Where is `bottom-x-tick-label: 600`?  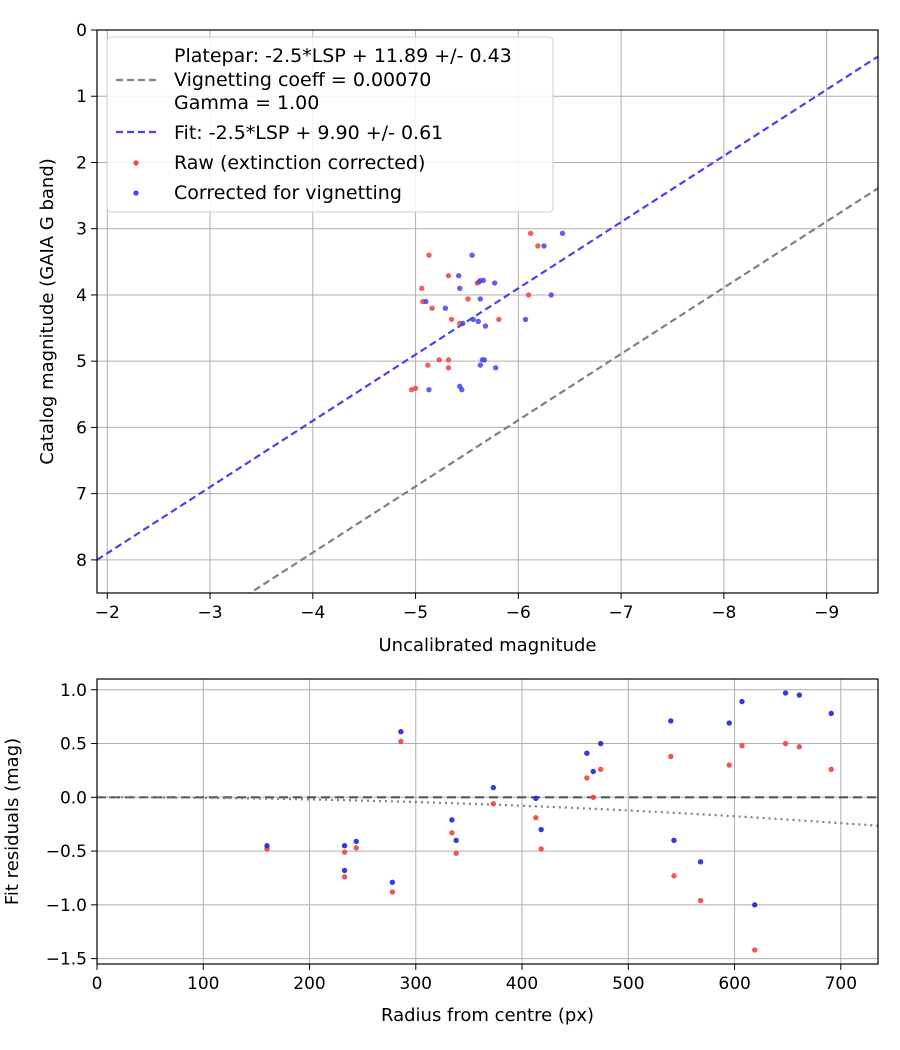 bottom-x-tick-label: 600 is located at coordinates (734, 984).